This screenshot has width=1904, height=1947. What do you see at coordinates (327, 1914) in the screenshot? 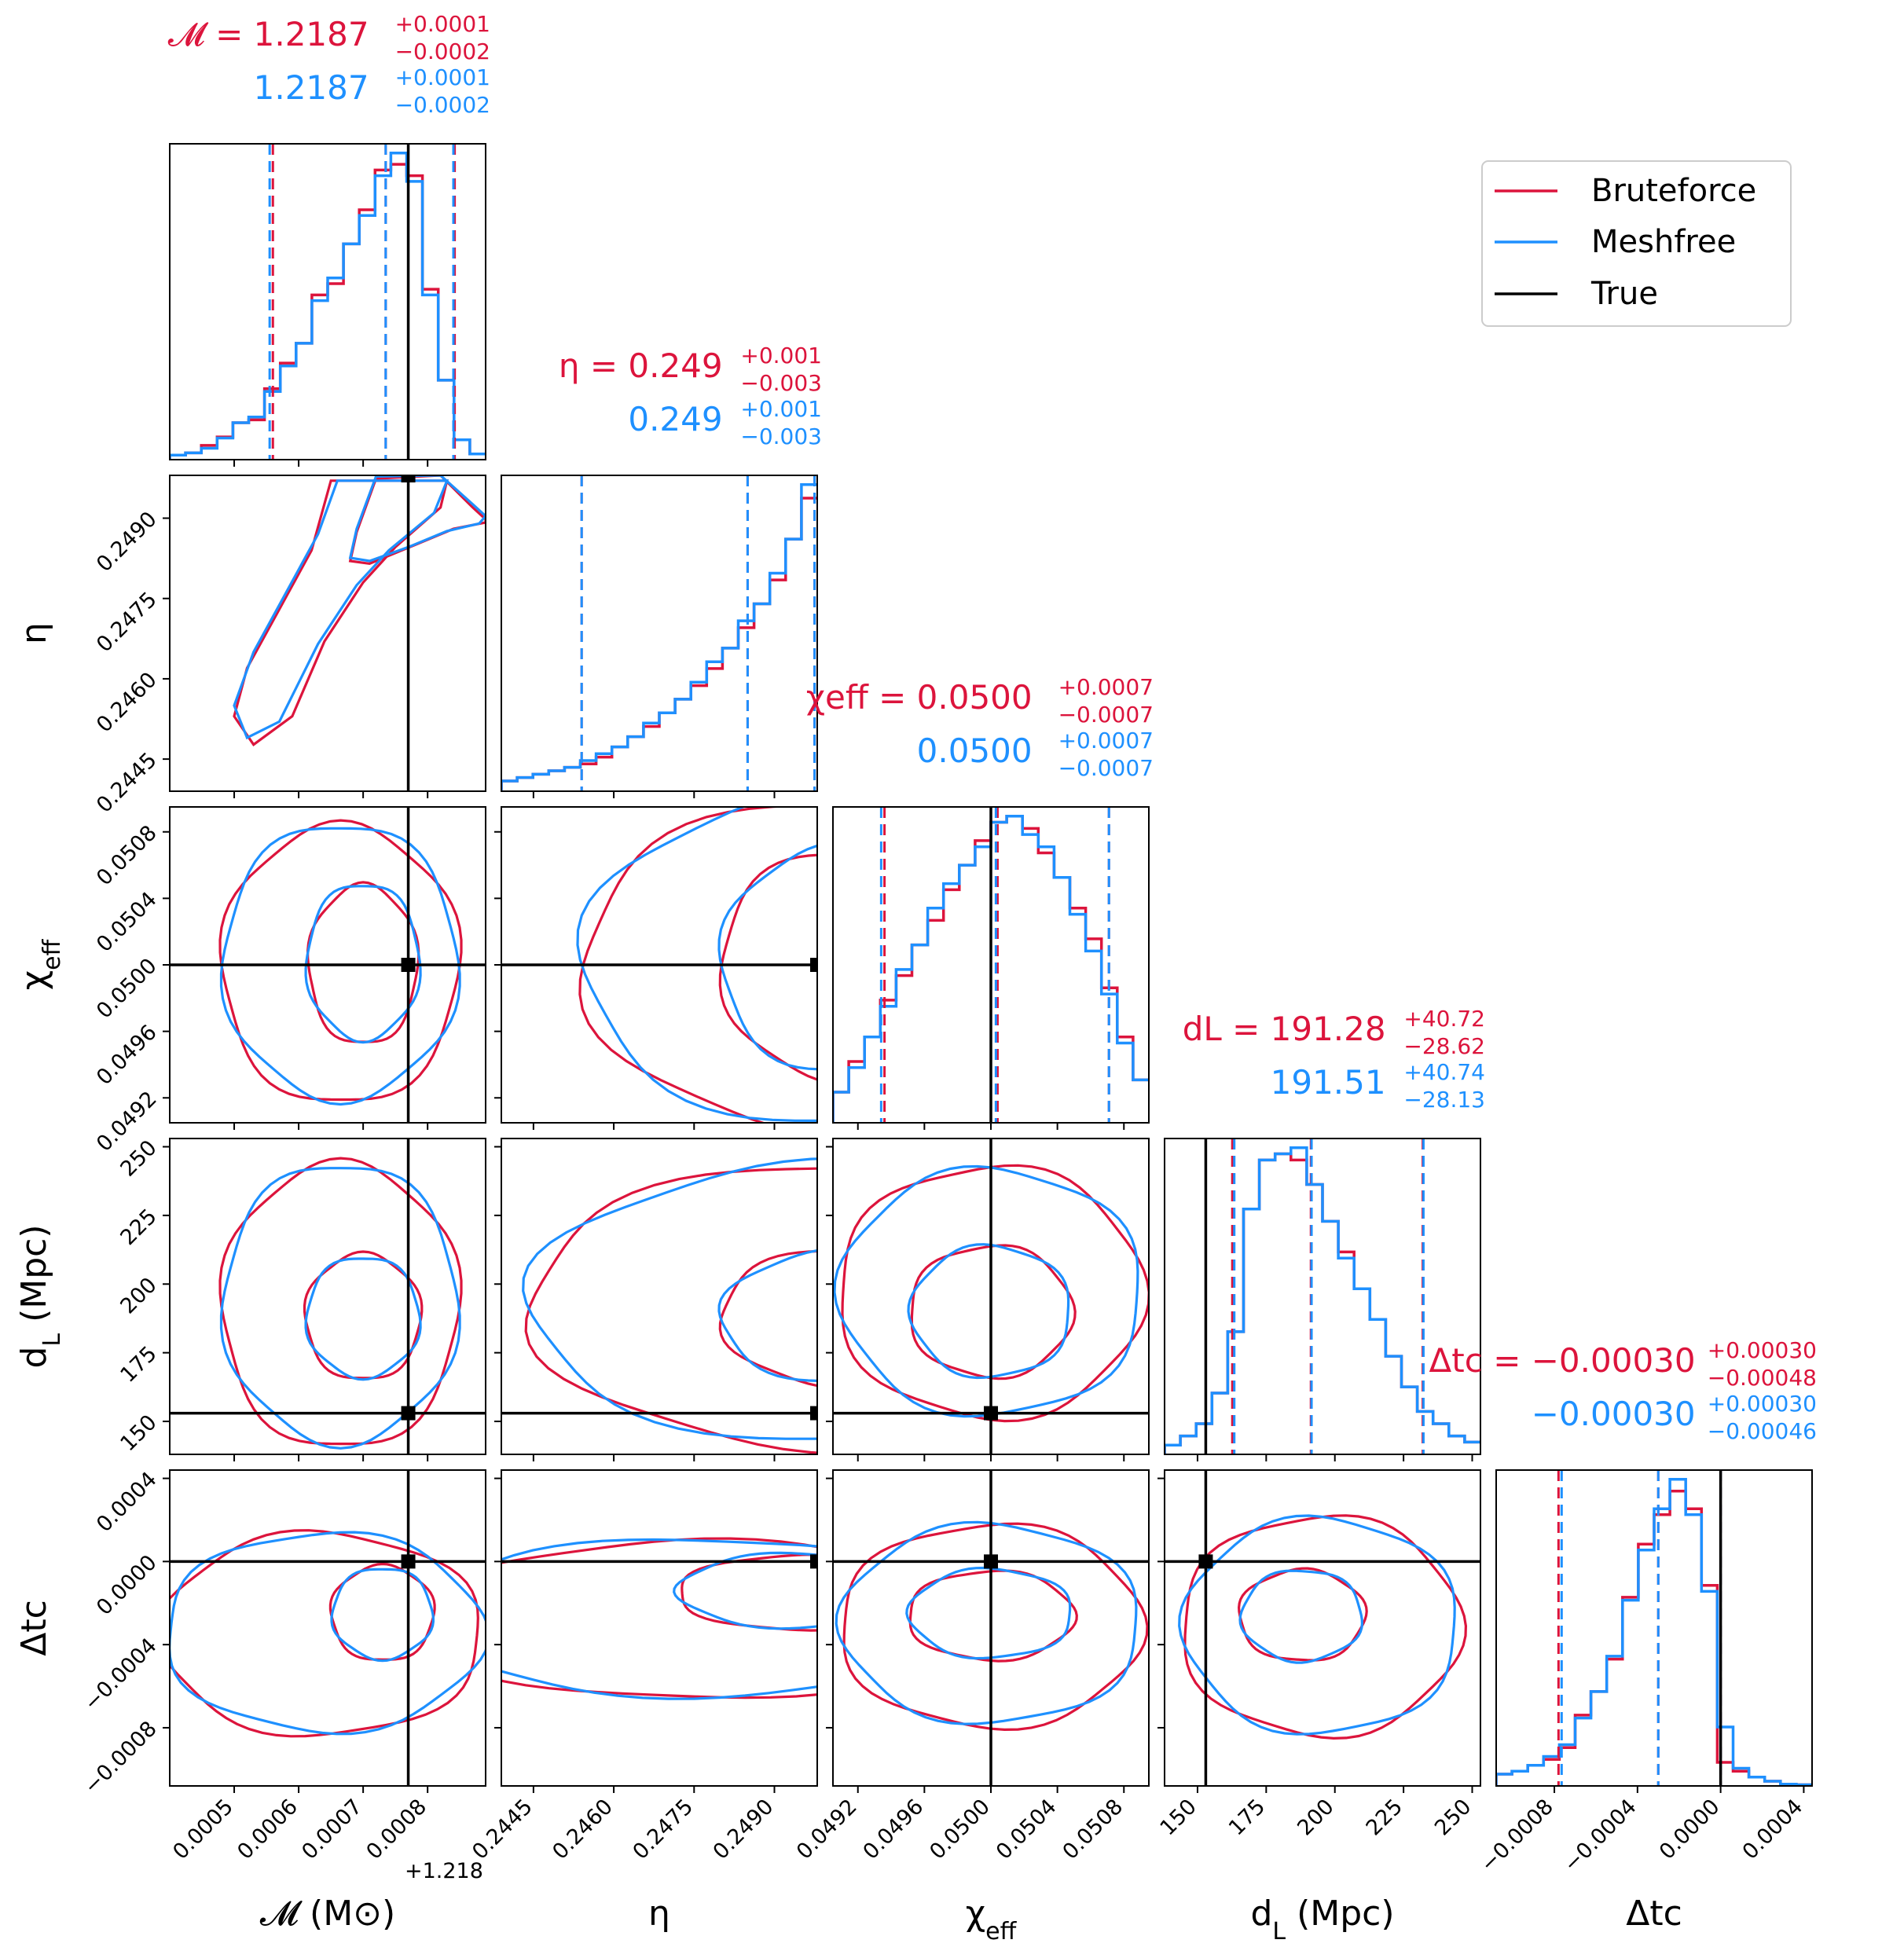
I see `x-axis-label-mc: 𝓜 (M⊙)` at bounding box center [327, 1914].